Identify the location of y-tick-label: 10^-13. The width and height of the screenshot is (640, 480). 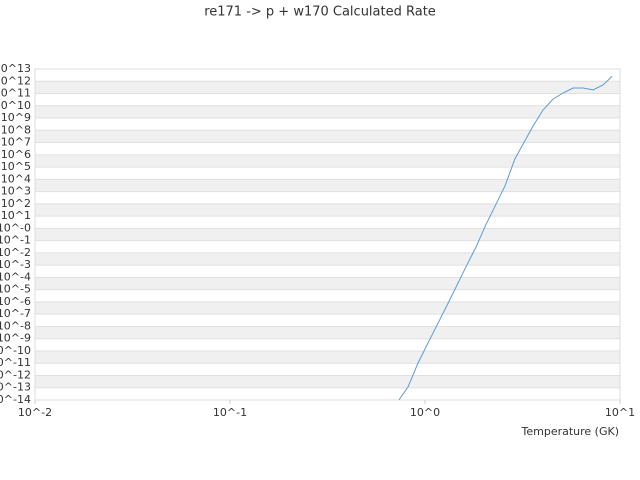
(15, 387).